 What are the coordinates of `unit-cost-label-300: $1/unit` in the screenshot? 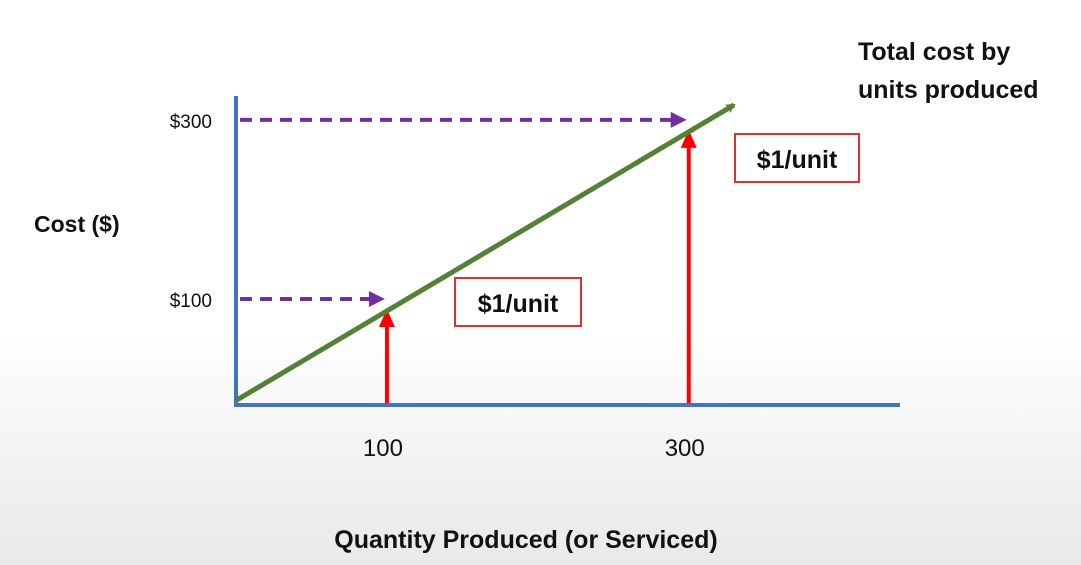 It's located at (797, 160).